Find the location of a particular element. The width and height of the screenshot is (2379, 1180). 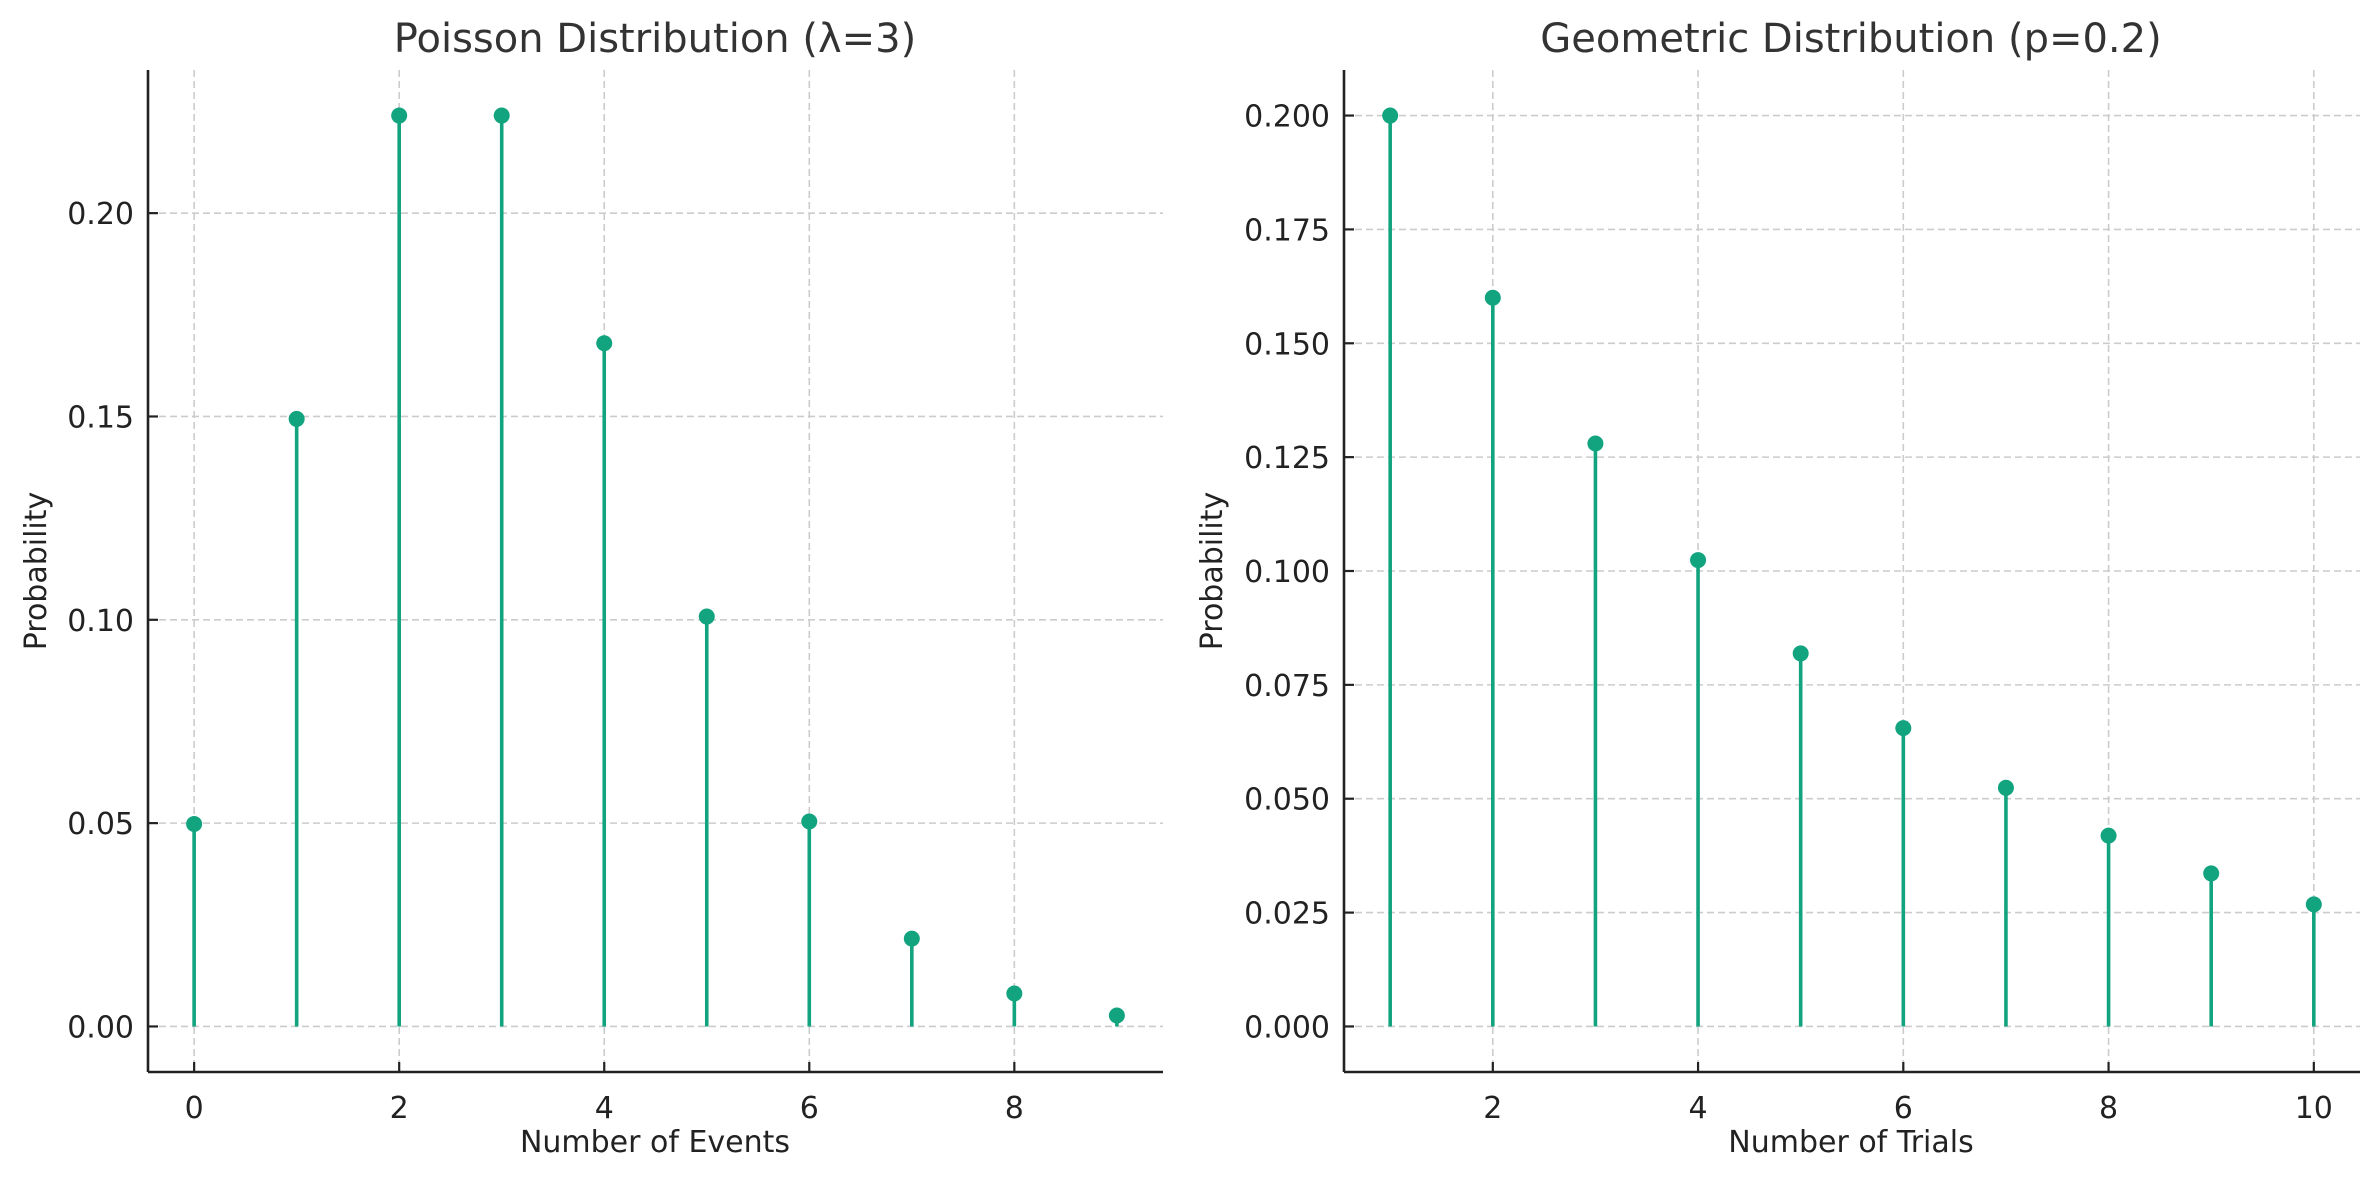

x-axis-label: Number of Trials is located at coordinates (1850, 1142).